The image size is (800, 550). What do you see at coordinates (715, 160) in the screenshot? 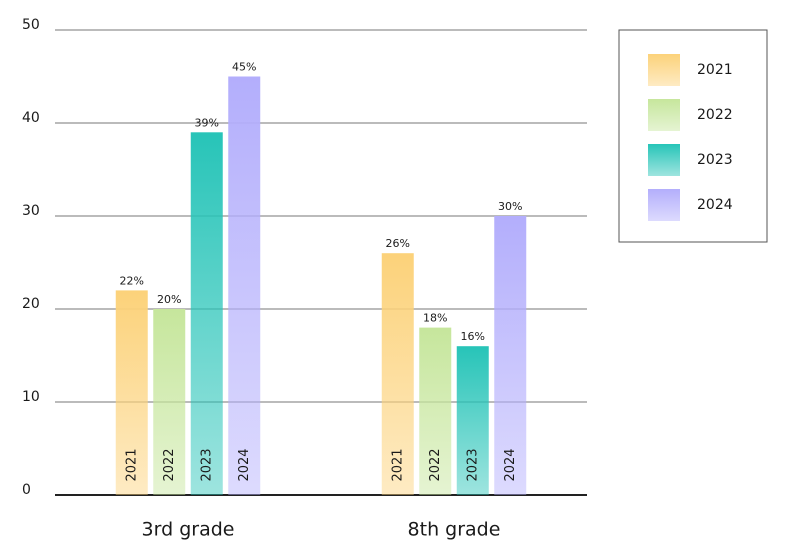
I see `legend-label: 2023` at bounding box center [715, 160].